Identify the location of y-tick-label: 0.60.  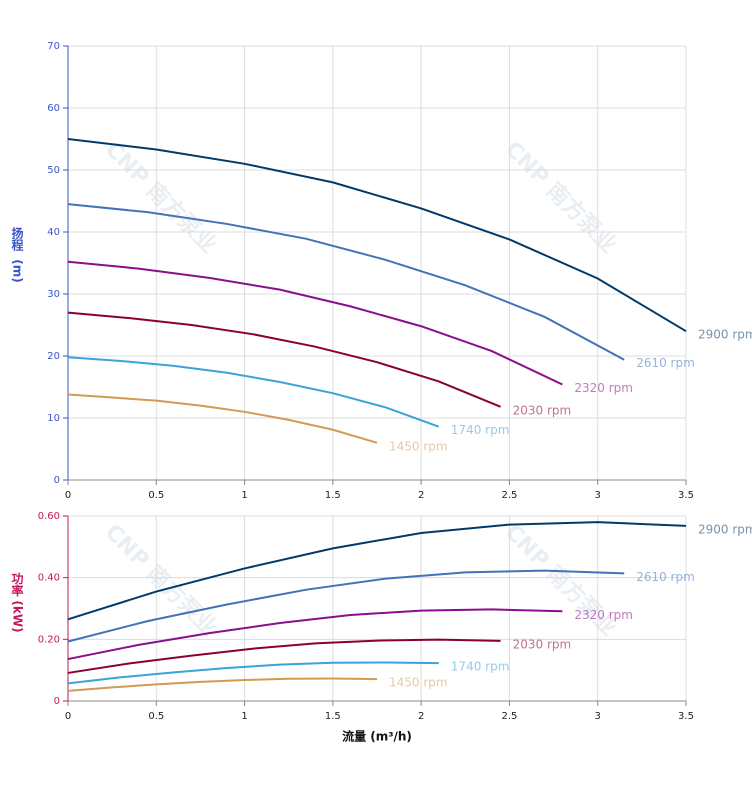
(49, 516).